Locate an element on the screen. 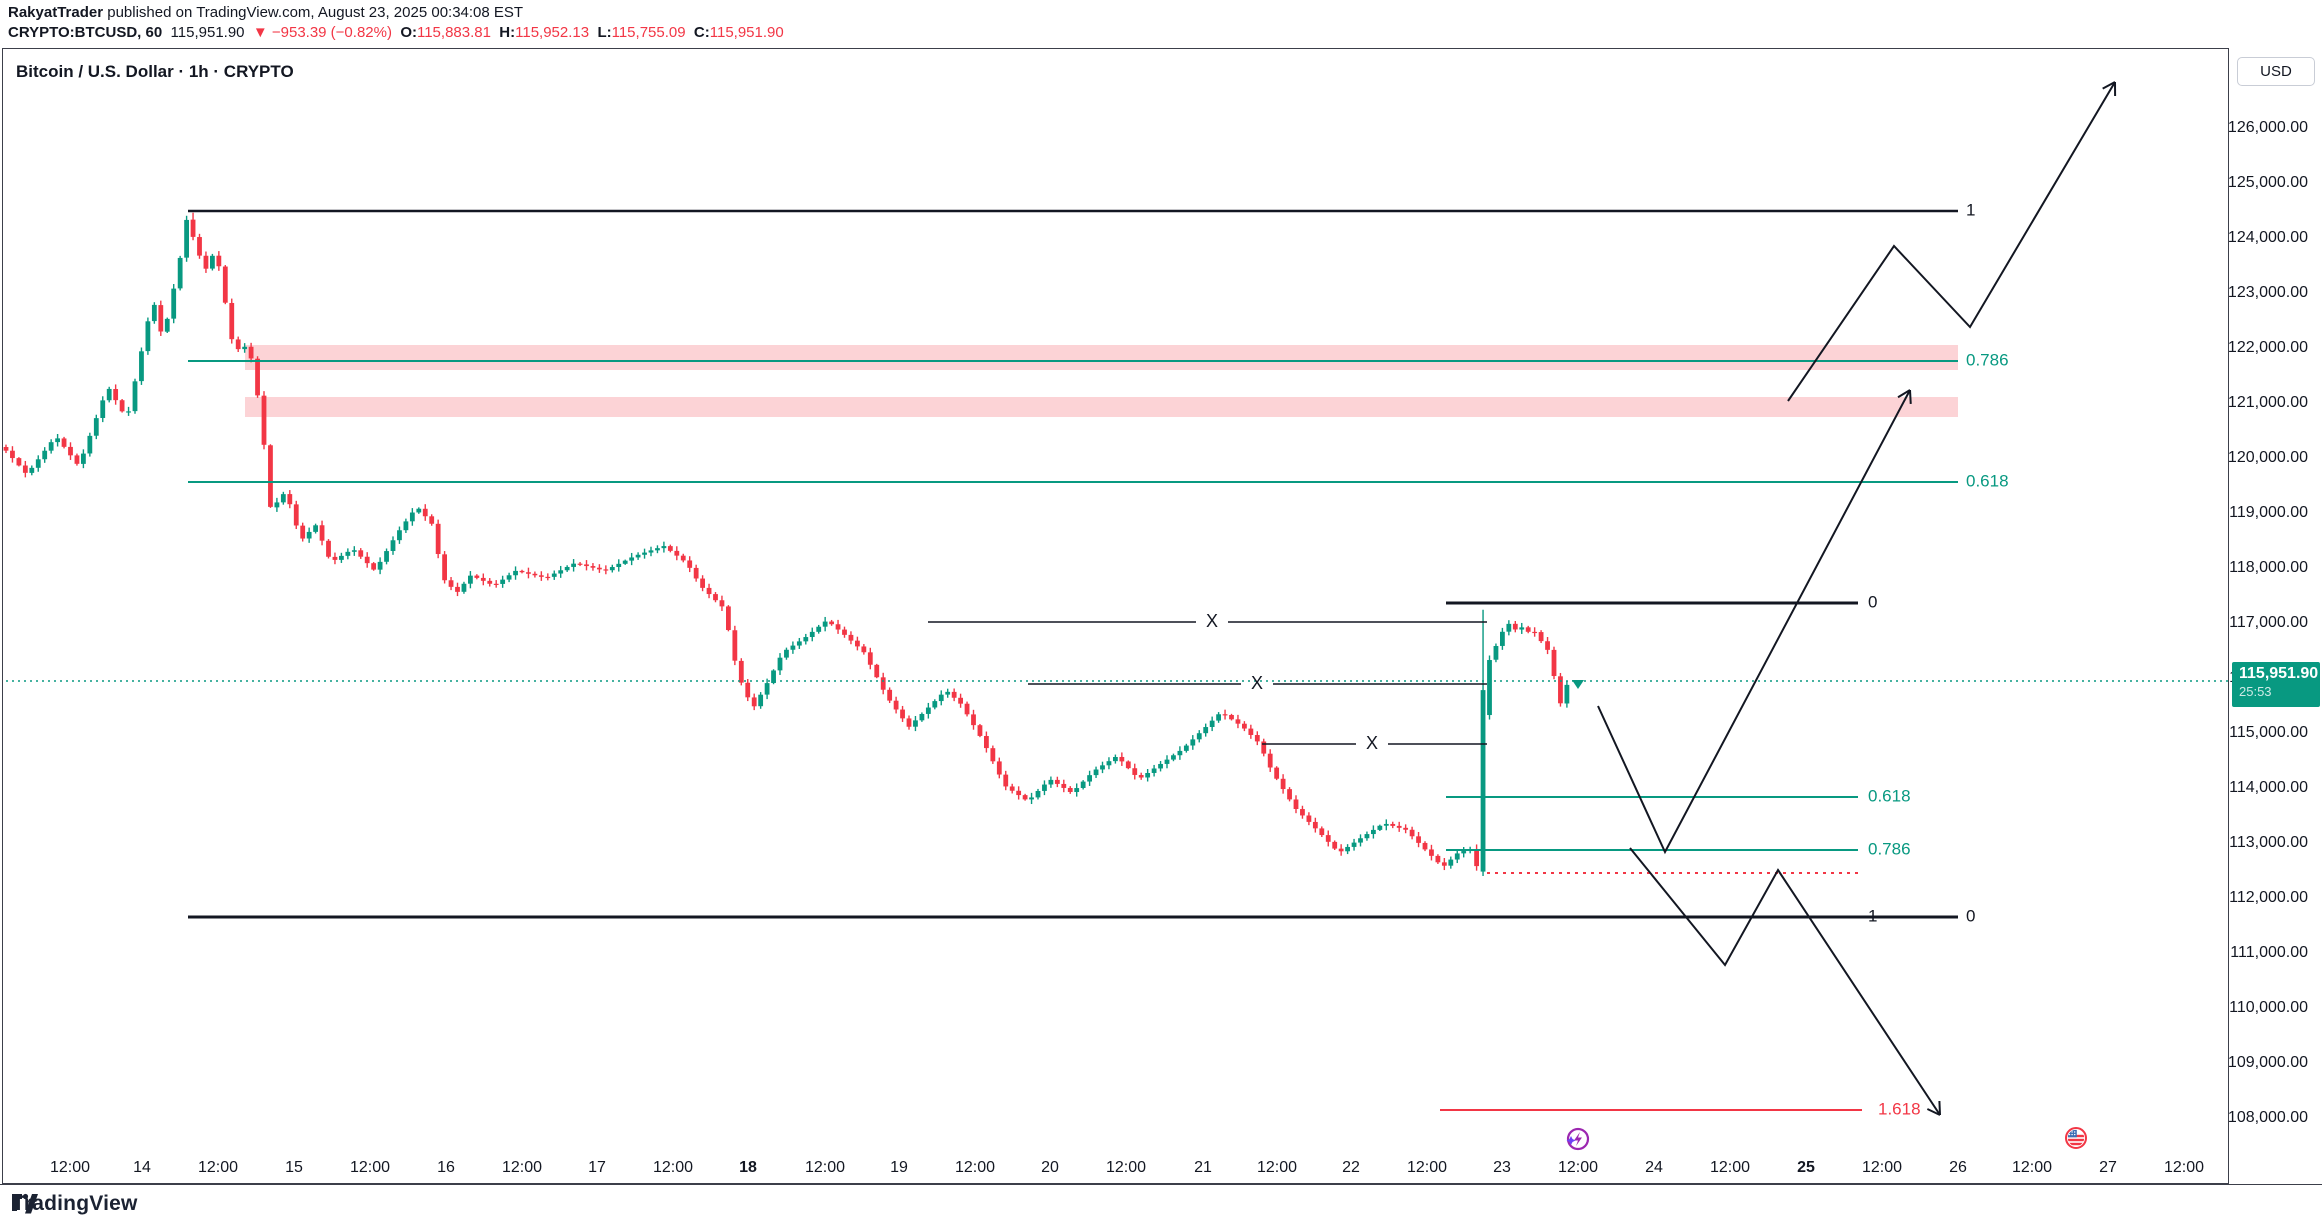  chart-legend-title: Bitcoin / U.S. Dollar · 1h · CRYPTO is located at coordinates (155, 71).